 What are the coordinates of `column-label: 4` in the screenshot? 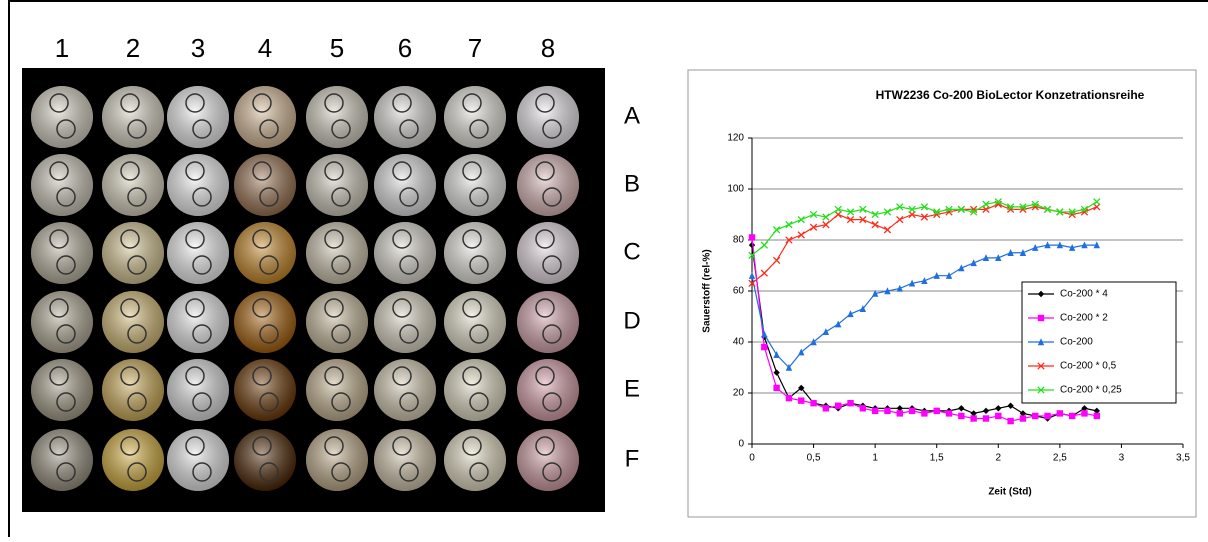 It's located at (265, 48).